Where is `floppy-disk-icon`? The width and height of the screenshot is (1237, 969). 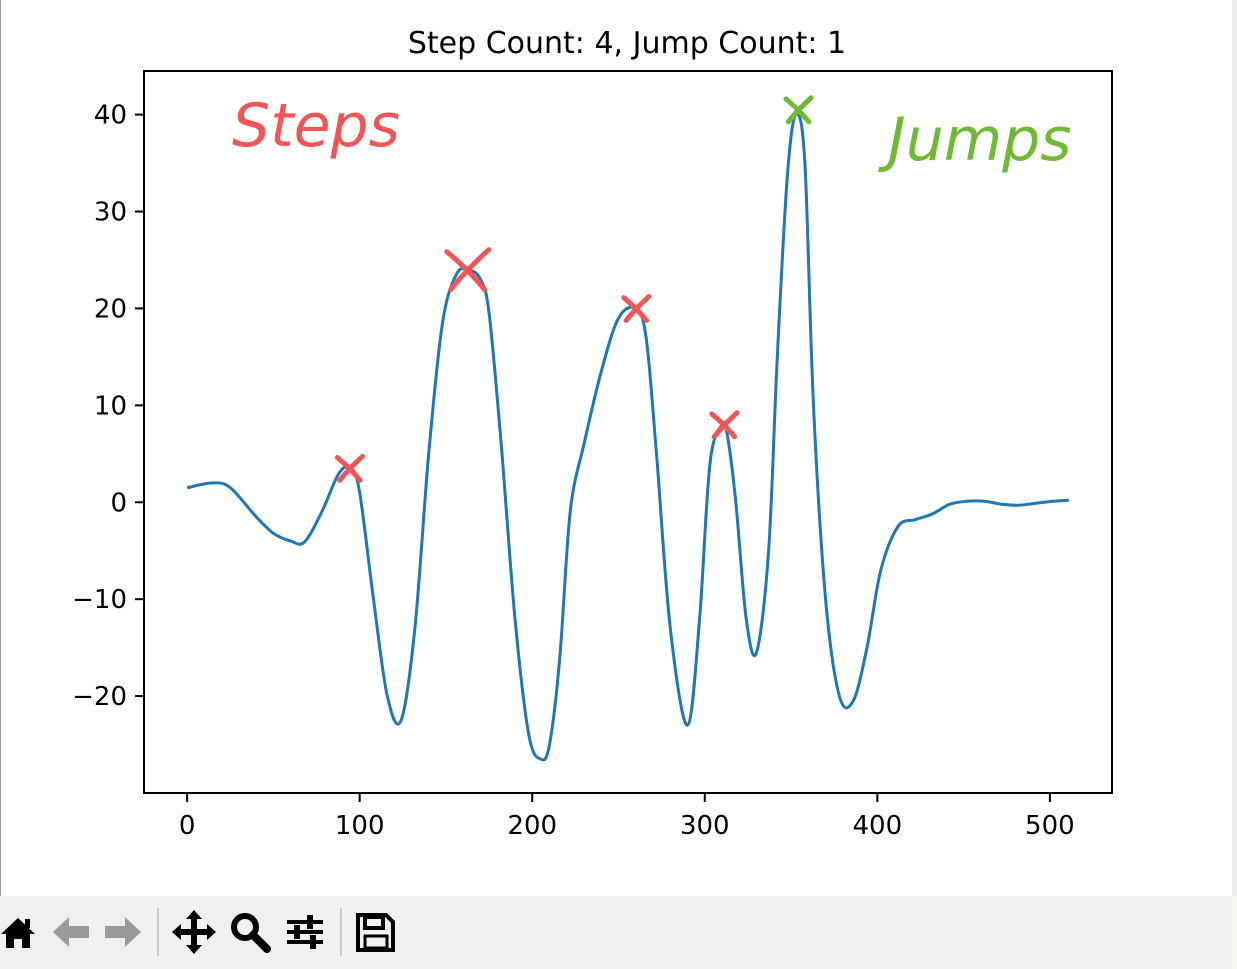 floppy-disk-icon is located at coordinates (375, 932).